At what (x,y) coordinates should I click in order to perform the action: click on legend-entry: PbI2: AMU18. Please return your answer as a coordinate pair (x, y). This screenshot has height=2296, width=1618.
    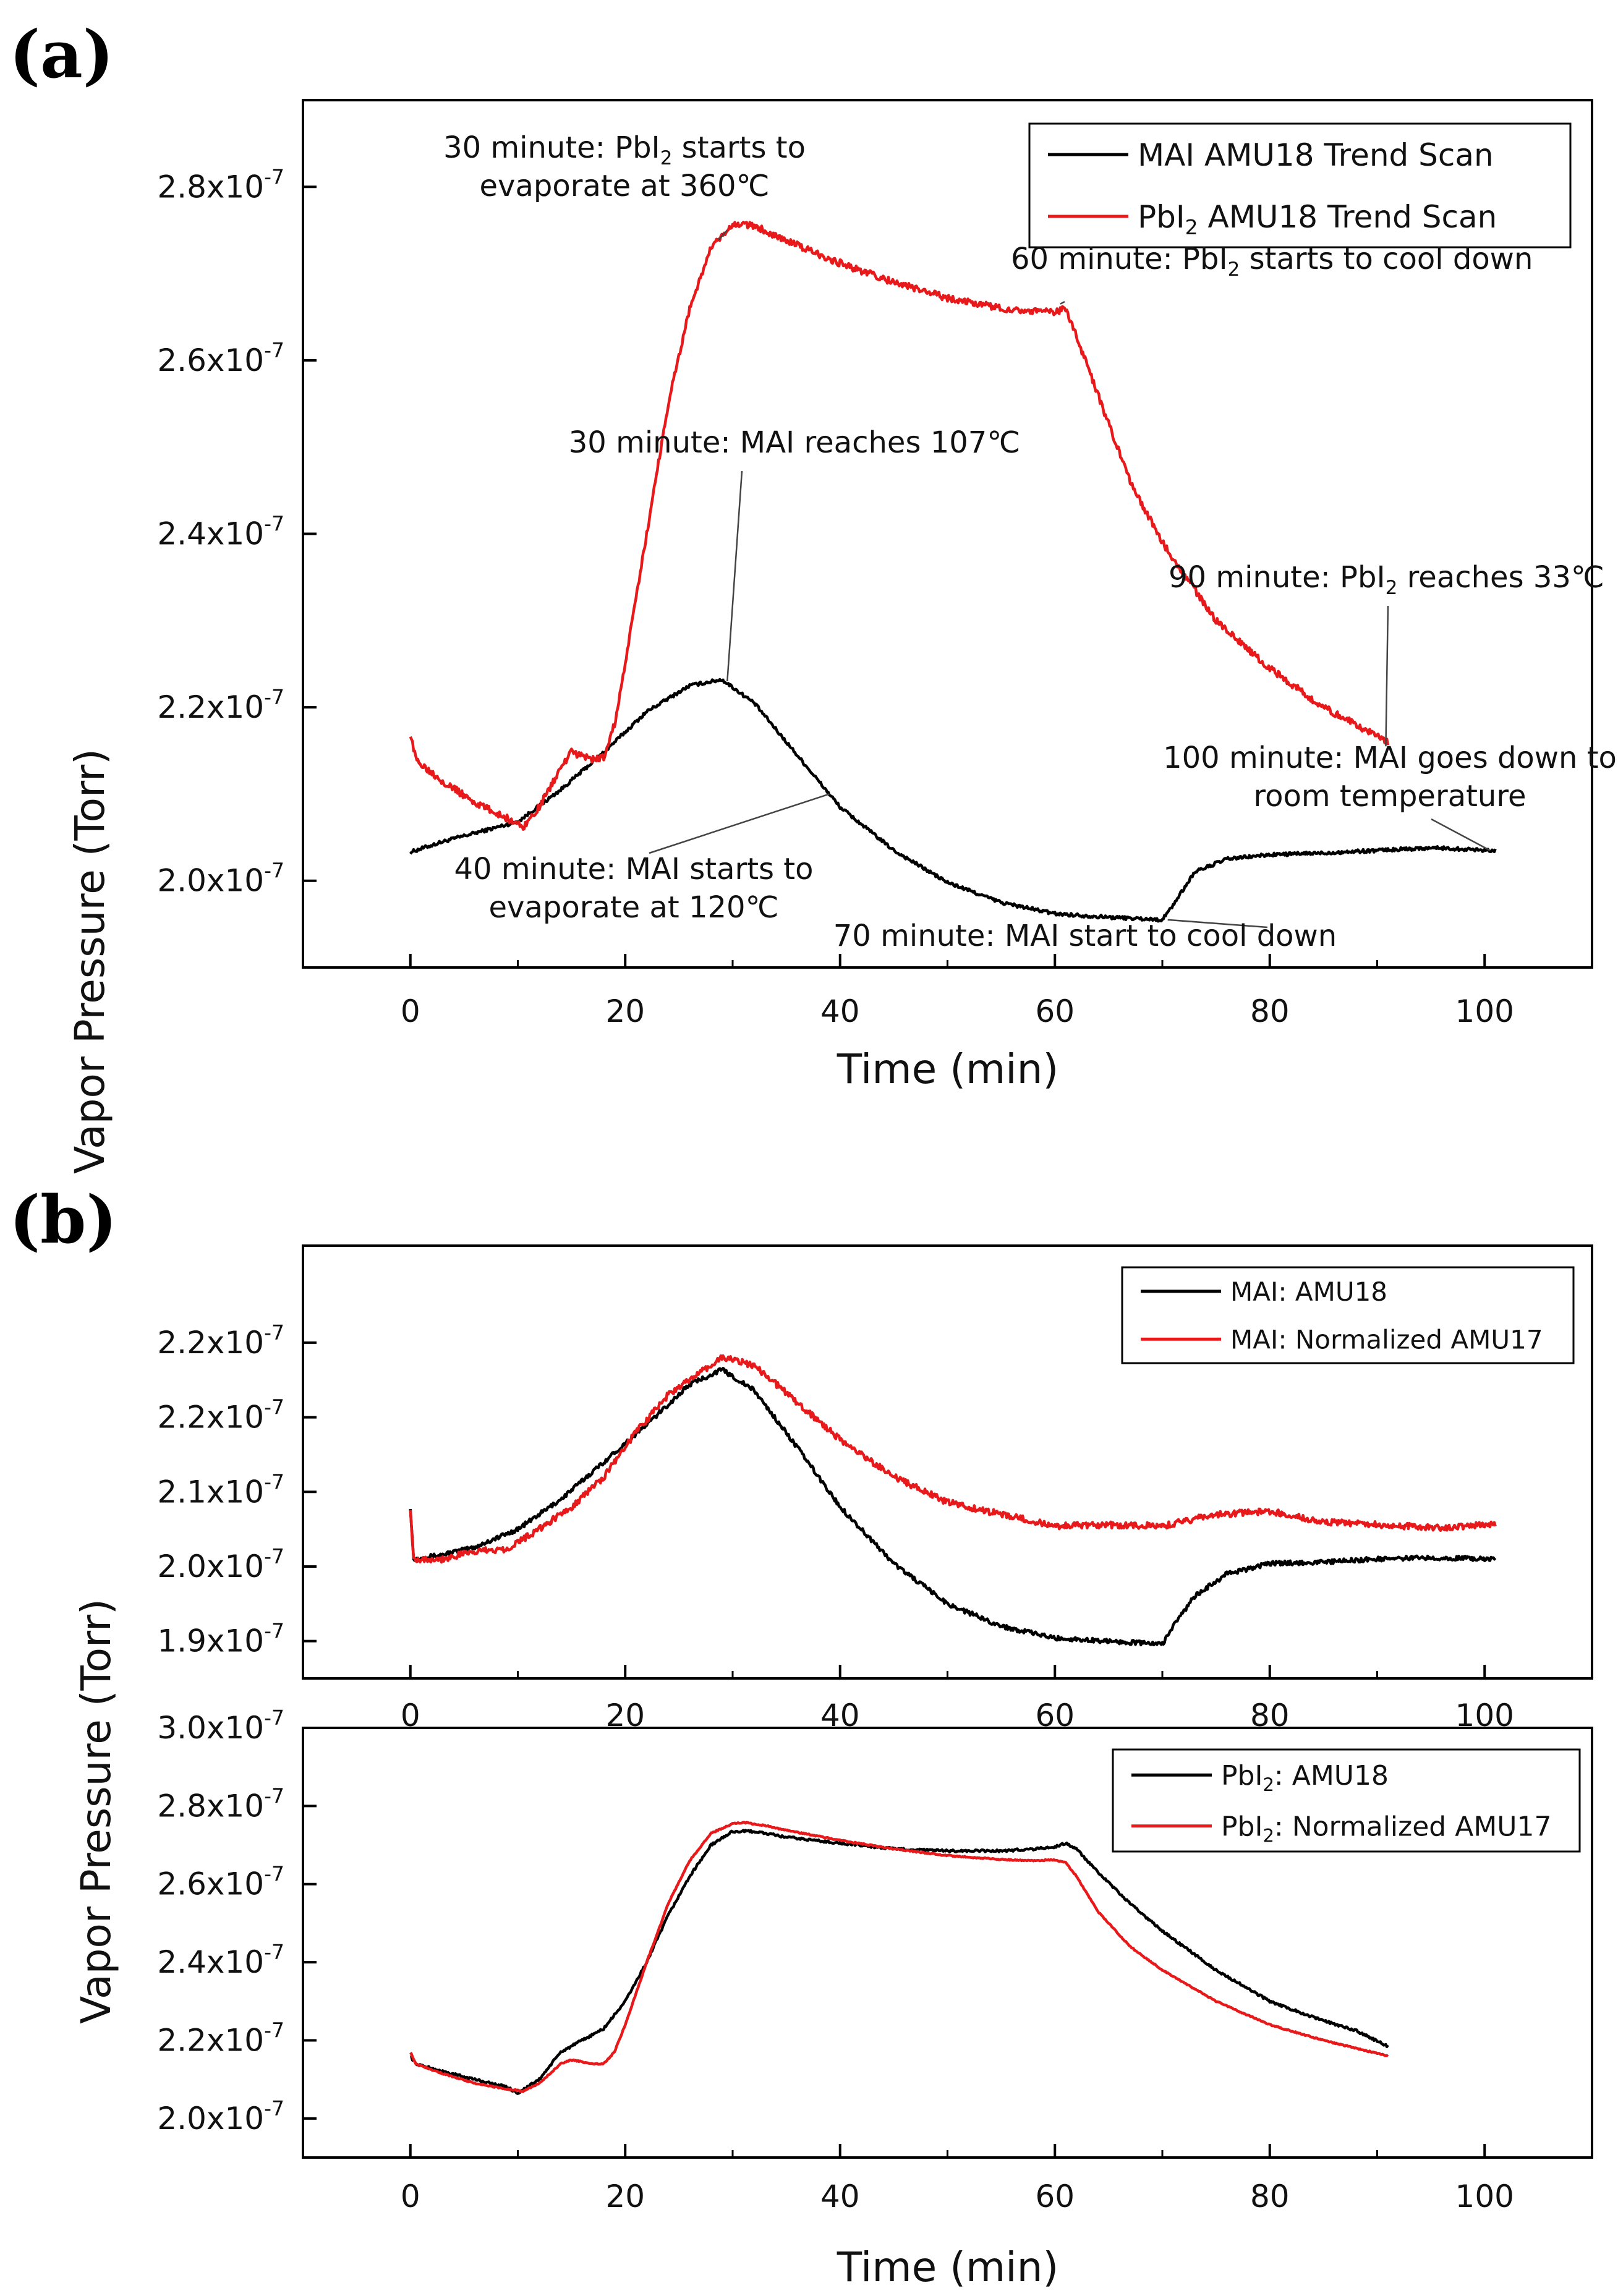
    Looking at the image, I should click on (1305, 1778).